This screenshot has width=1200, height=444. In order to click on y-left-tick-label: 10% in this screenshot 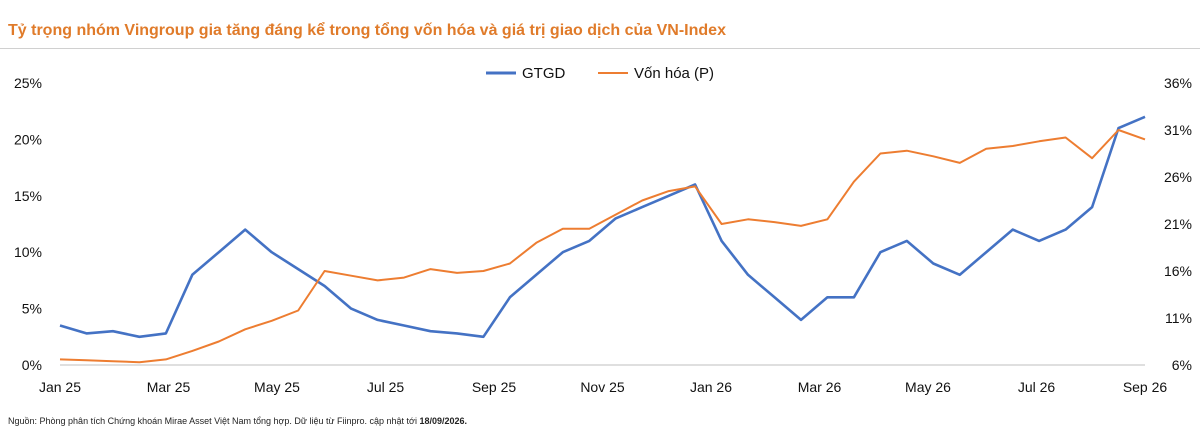, I will do `click(28, 252)`.